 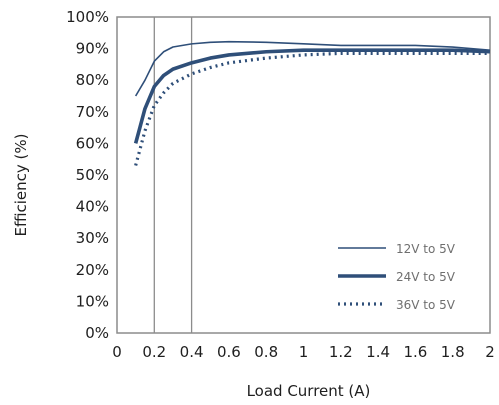 I want to click on y-tick-label: 0%, so click(x=97, y=333).